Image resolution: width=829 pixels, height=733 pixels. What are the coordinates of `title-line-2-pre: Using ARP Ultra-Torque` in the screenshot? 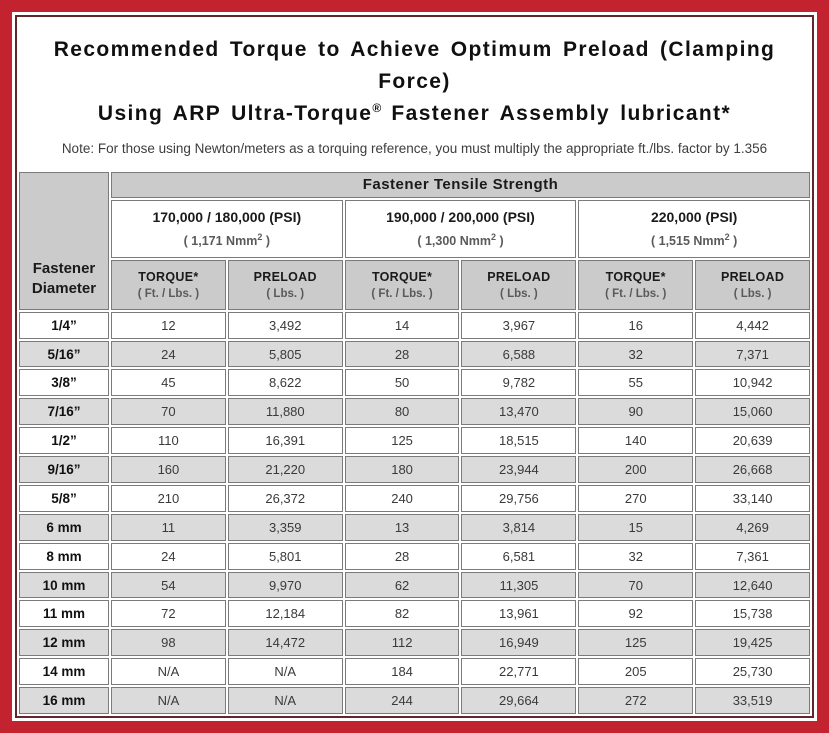 It's located at (235, 113).